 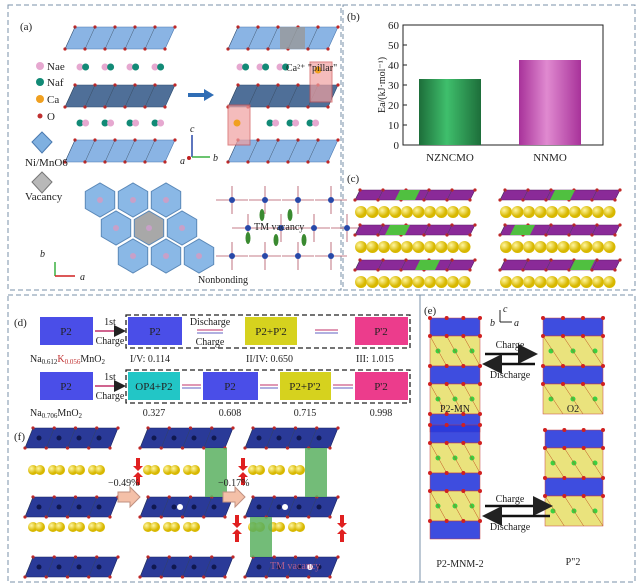 I want to click on y-axis-label: Ea/(kJ·mol⁻¹), so click(x=382, y=85).